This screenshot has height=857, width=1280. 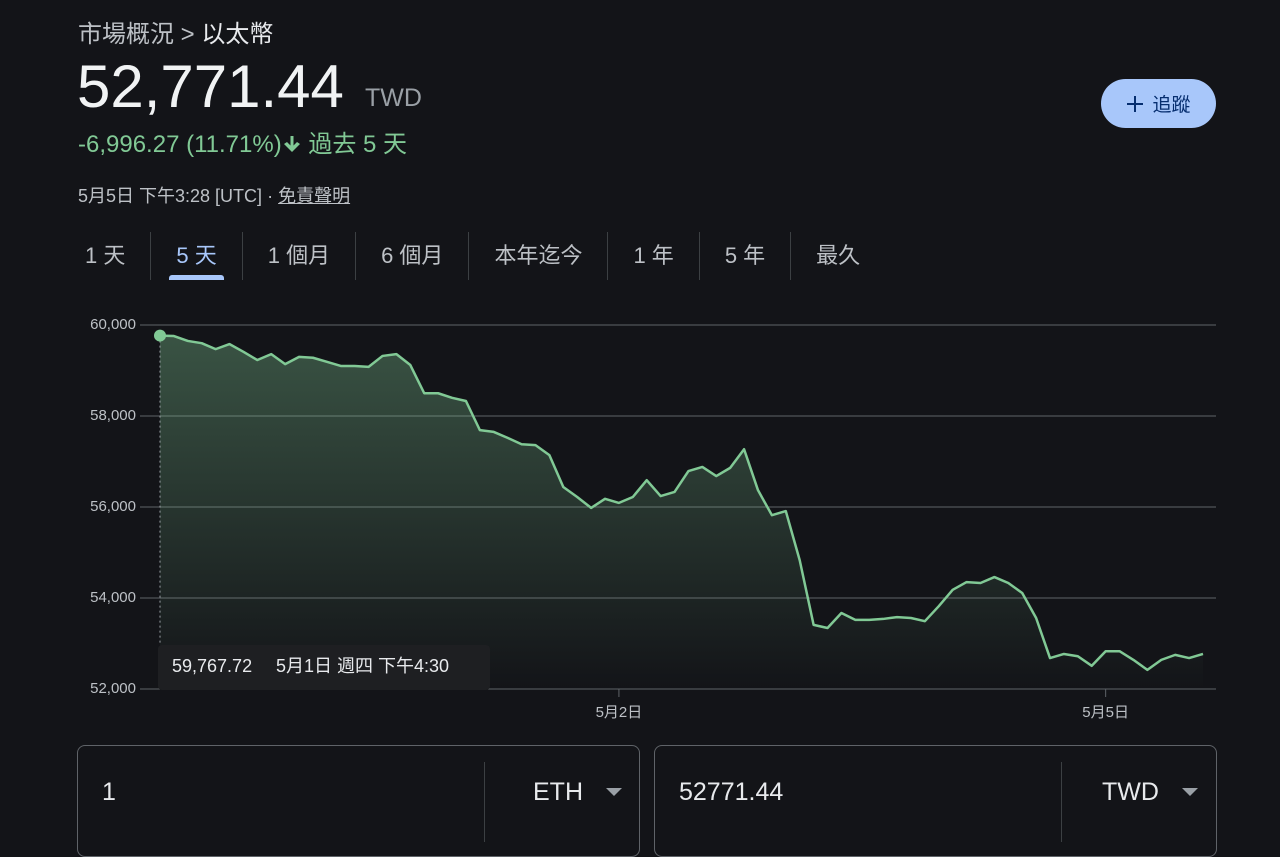 What do you see at coordinates (1171, 105) in the screenshot?
I see `follow-label: 追蹤` at bounding box center [1171, 105].